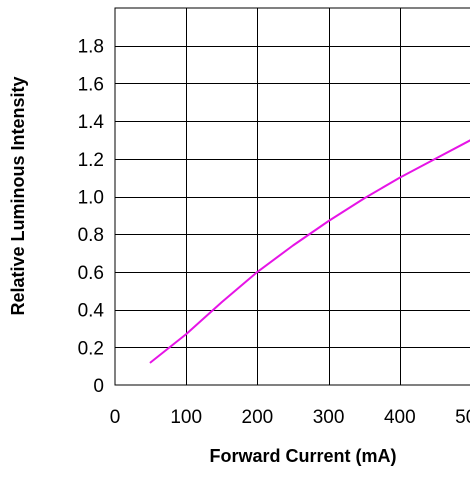 Image resolution: width=470 pixels, height=480 pixels. Describe the element at coordinates (91, 311) in the screenshot. I see `y-tick-label: 0.4` at that location.